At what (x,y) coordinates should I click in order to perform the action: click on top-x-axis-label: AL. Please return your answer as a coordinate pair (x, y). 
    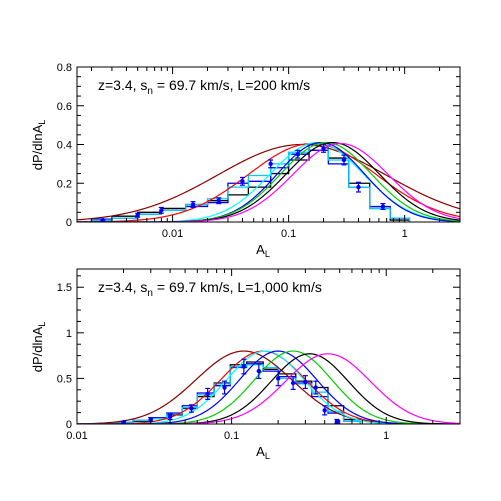
    Looking at the image, I should click on (263, 250).